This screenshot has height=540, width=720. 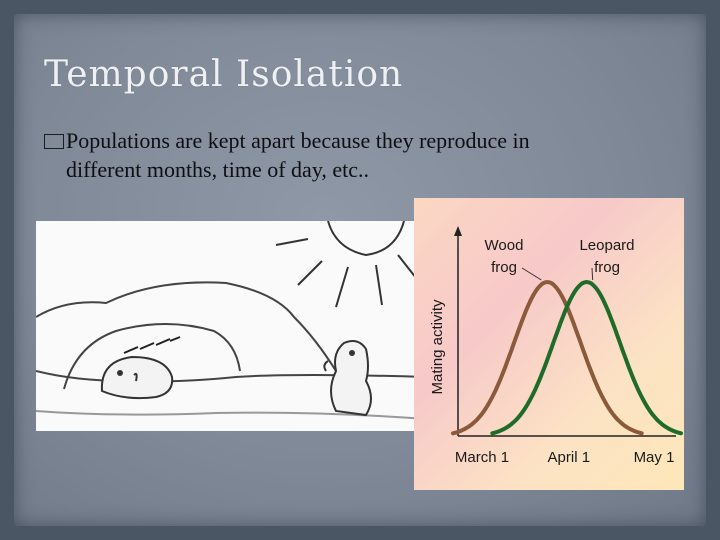 I want to click on zzz-icon, so click(x=152, y=345).